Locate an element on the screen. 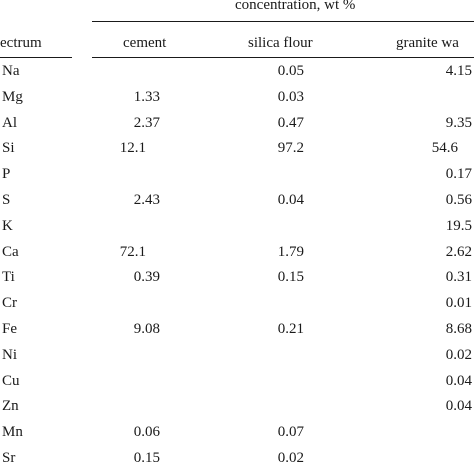 Image resolution: width=474 pixels, height=474 pixels. header-rule-right is located at coordinates (283, 57).